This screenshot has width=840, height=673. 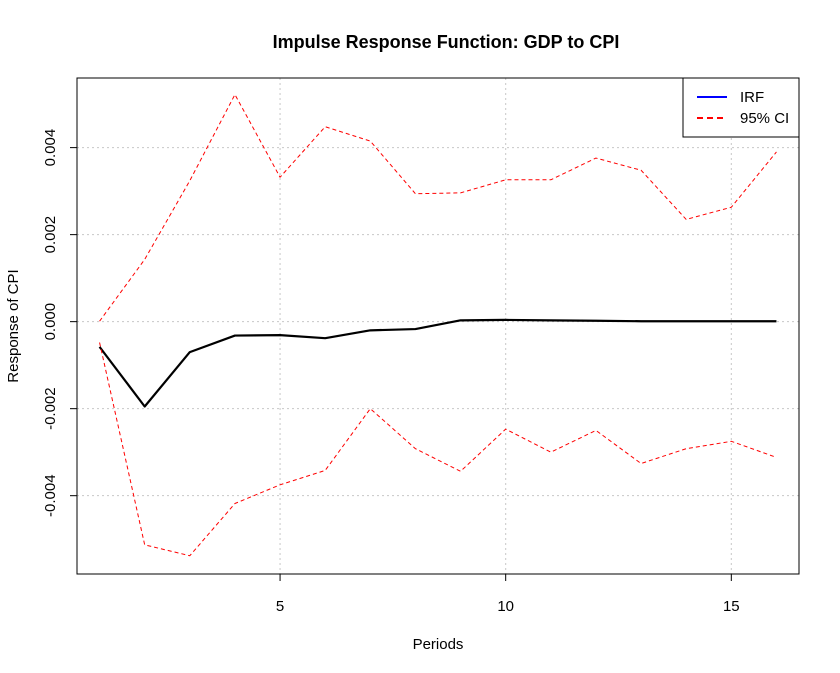 What do you see at coordinates (50, 235) in the screenshot?
I see `y-tick-label: 0.002` at bounding box center [50, 235].